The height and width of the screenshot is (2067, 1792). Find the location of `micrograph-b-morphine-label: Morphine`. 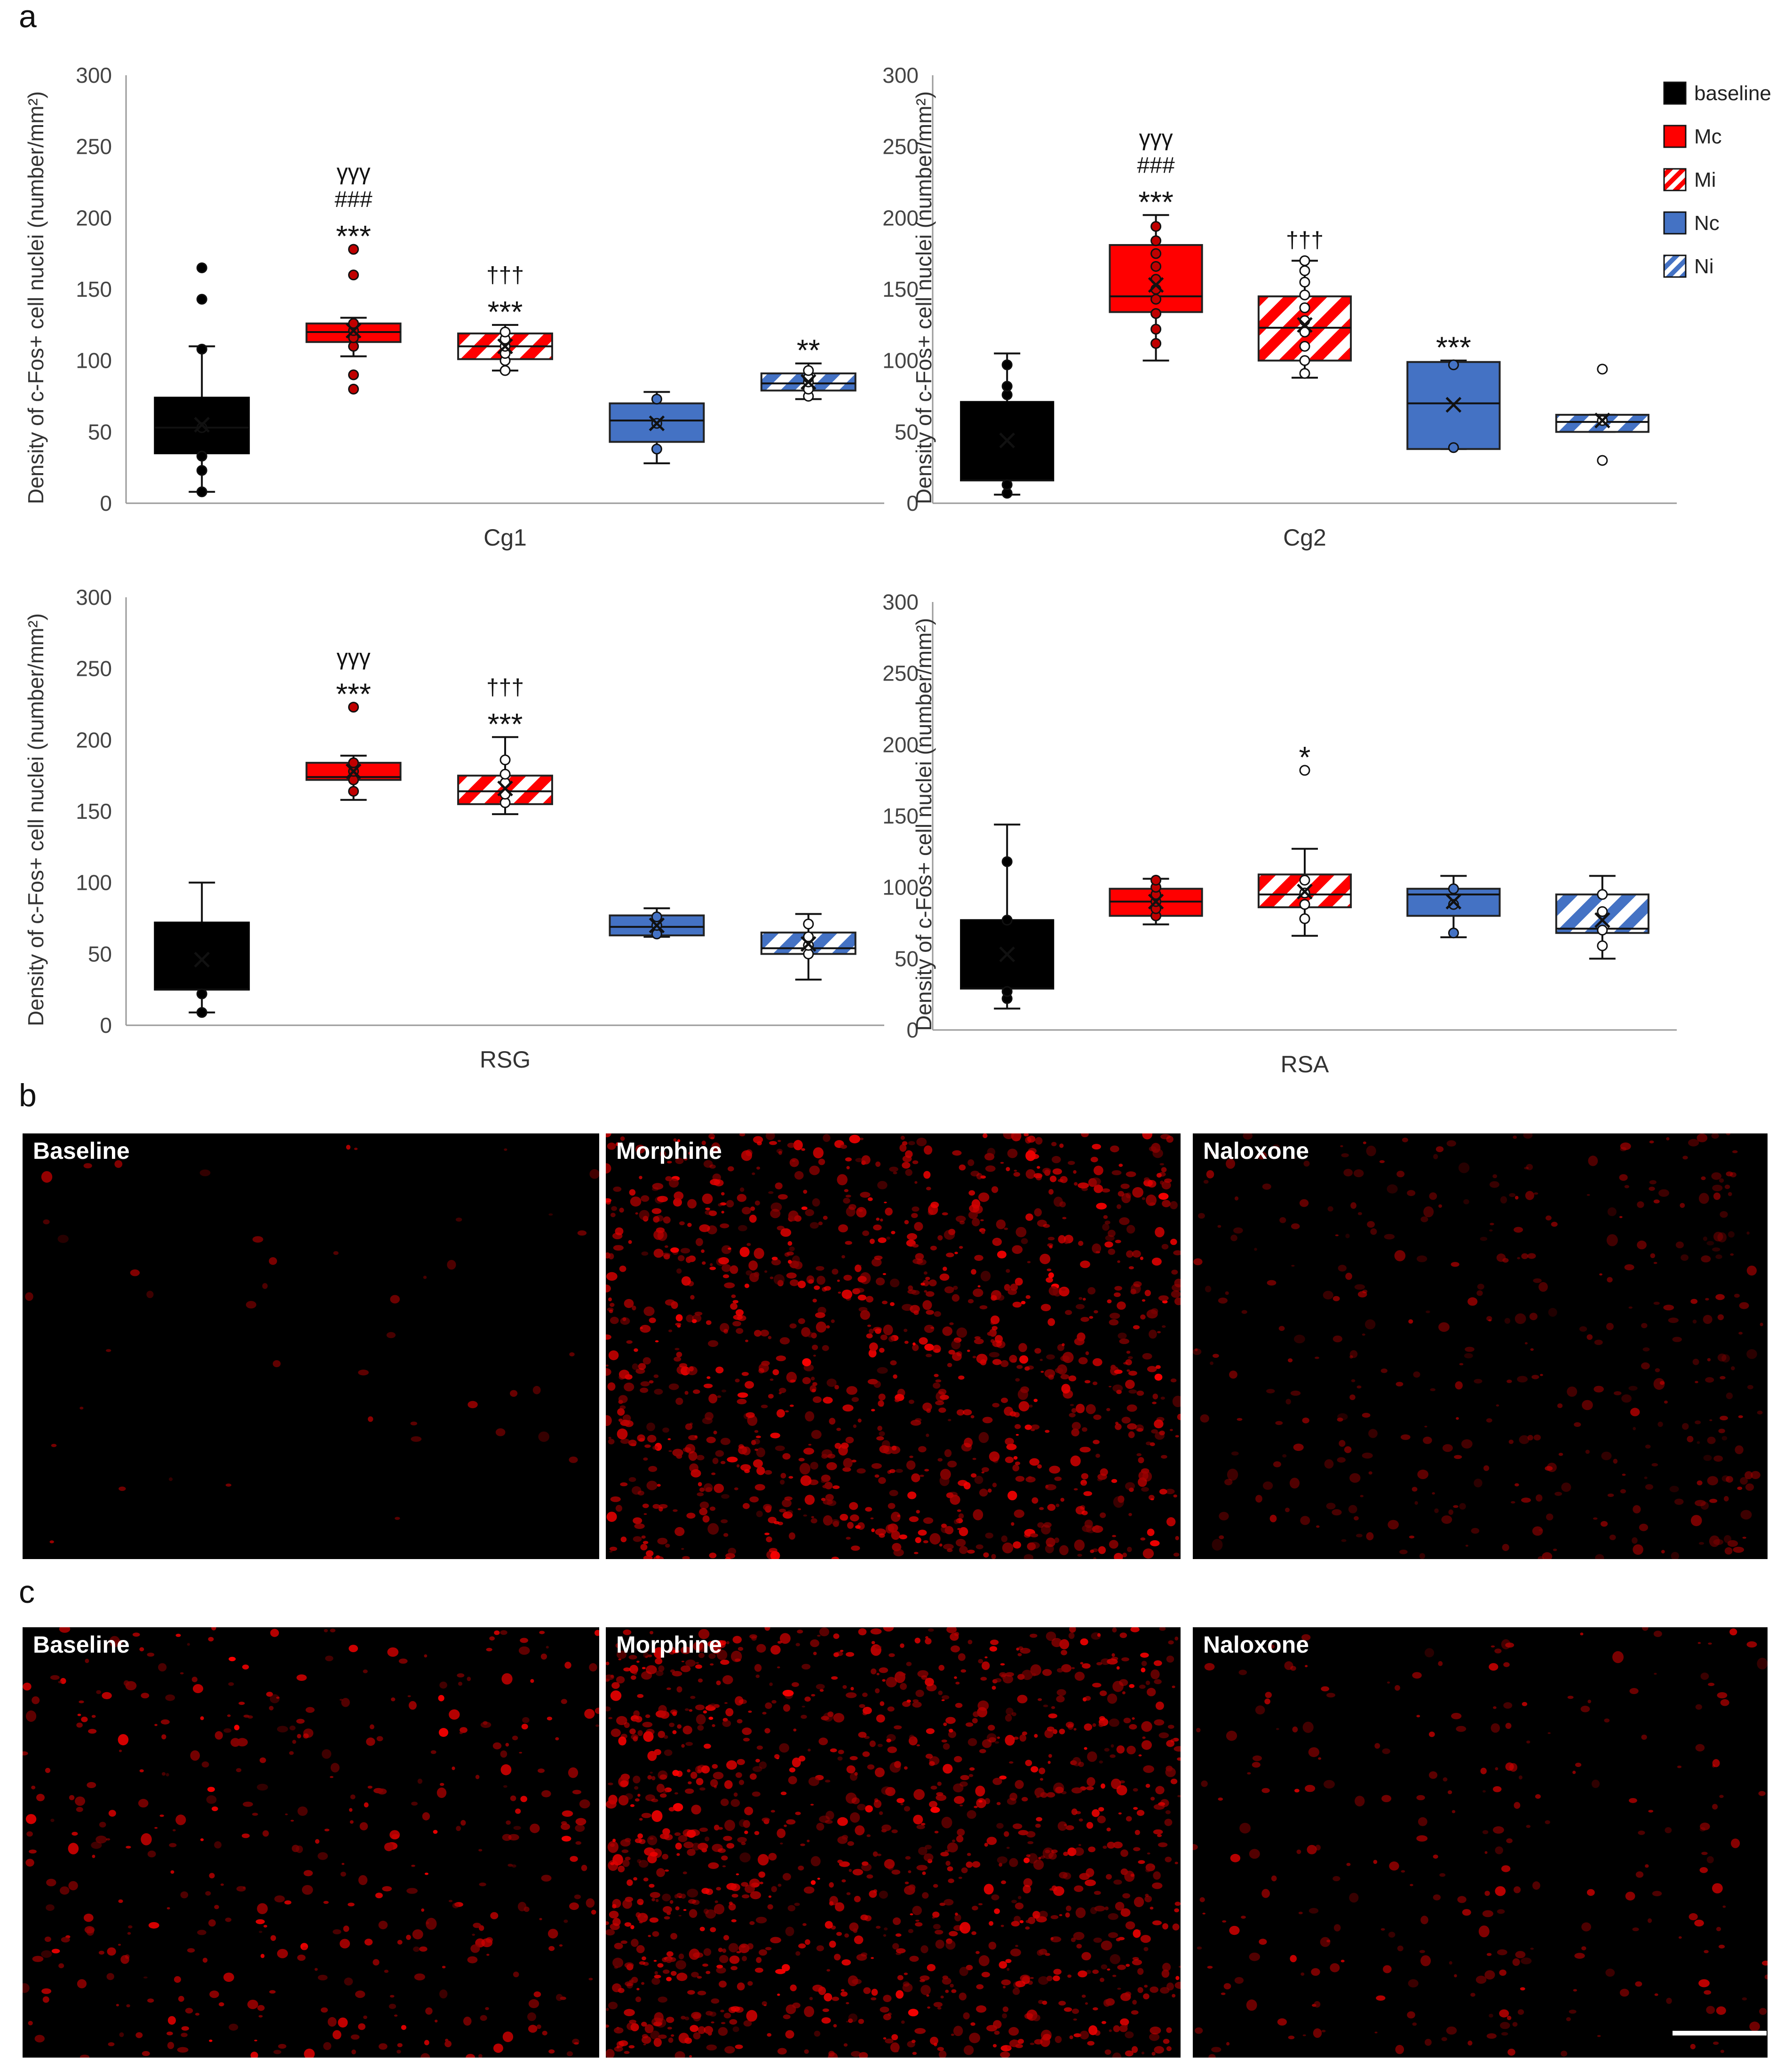

micrograph-b-morphine-label: Morphine is located at coordinates (669, 1151).